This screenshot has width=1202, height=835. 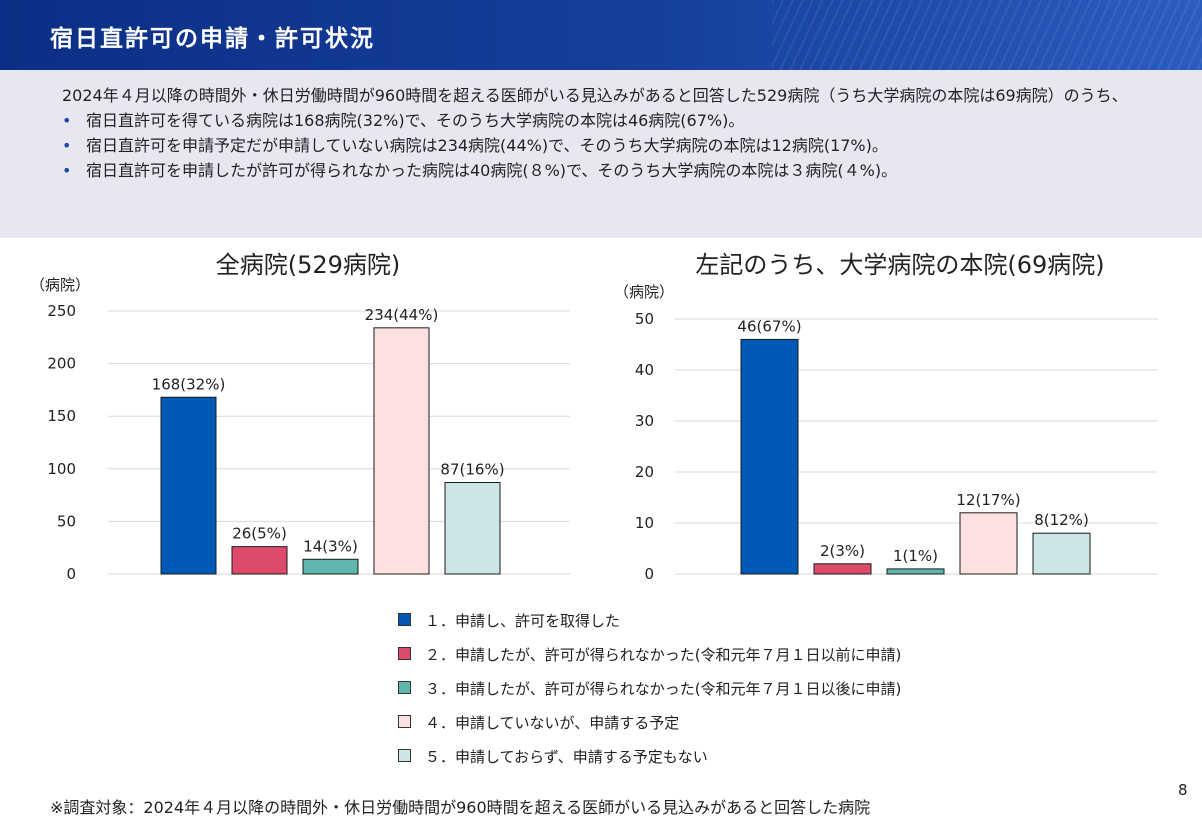 What do you see at coordinates (566, 757) in the screenshot?
I see `legend-label: ５．申請しておらず、申請する予定もない` at bounding box center [566, 757].